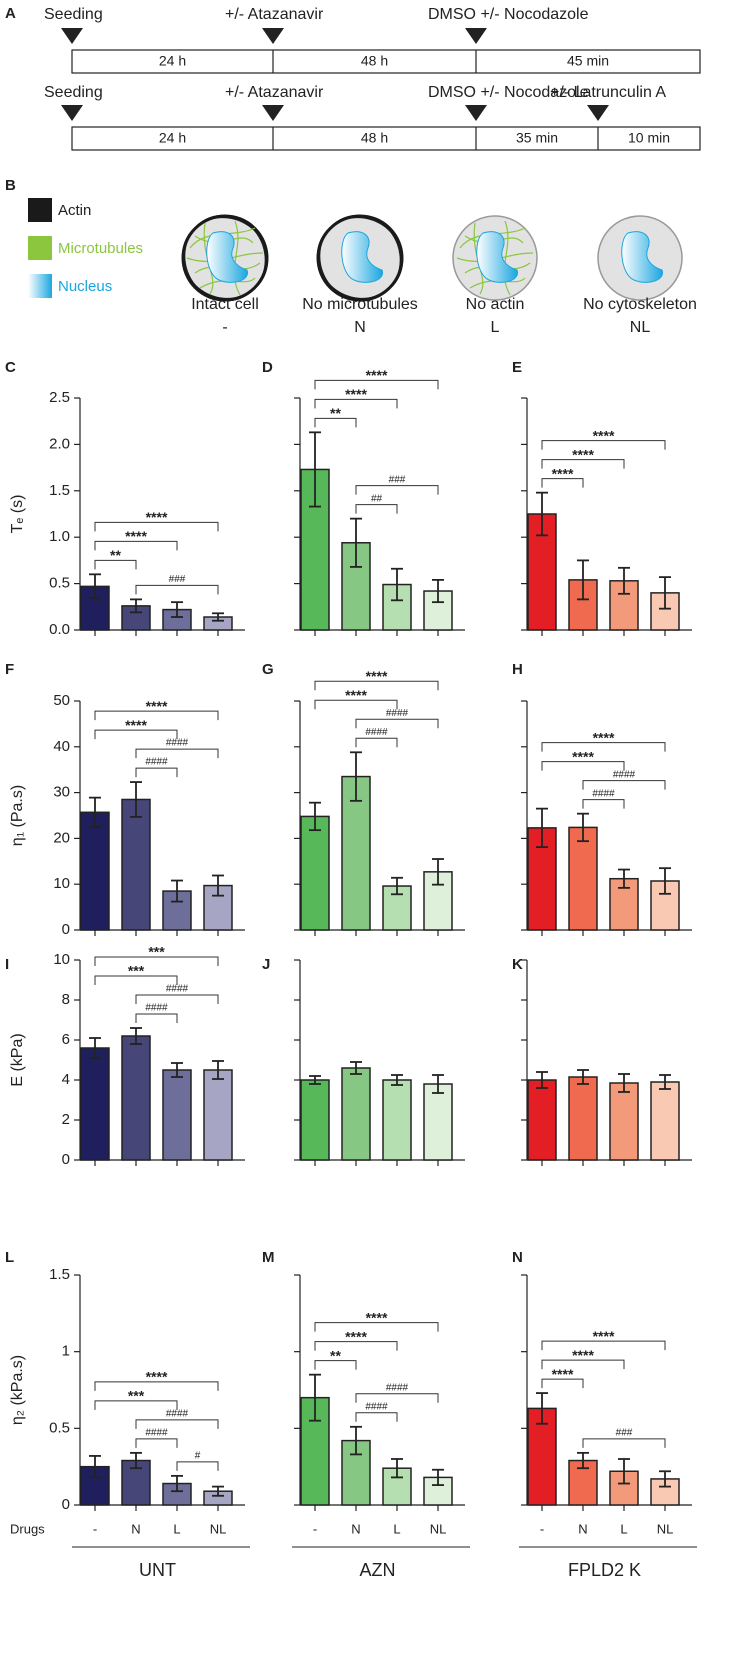 The height and width of the screenshot is (1669, 748). Describe the element at coordinates (588, 61) in the screenshot. I see `interval-label: 45 min` at that location.